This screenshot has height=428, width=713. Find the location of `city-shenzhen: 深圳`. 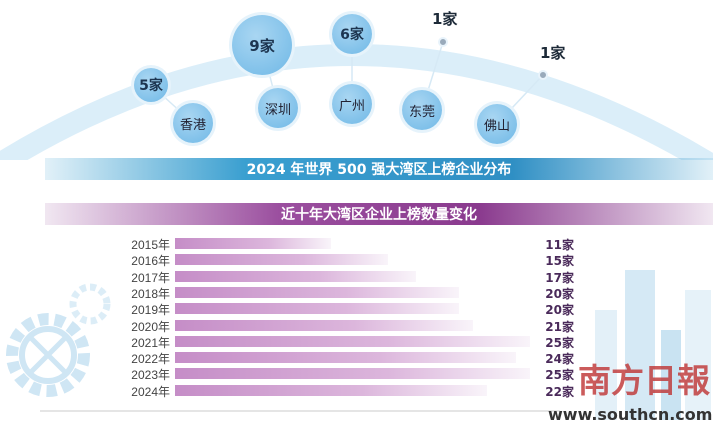

city-shenzhen: 深圳 is located at coordinates (278, 108).